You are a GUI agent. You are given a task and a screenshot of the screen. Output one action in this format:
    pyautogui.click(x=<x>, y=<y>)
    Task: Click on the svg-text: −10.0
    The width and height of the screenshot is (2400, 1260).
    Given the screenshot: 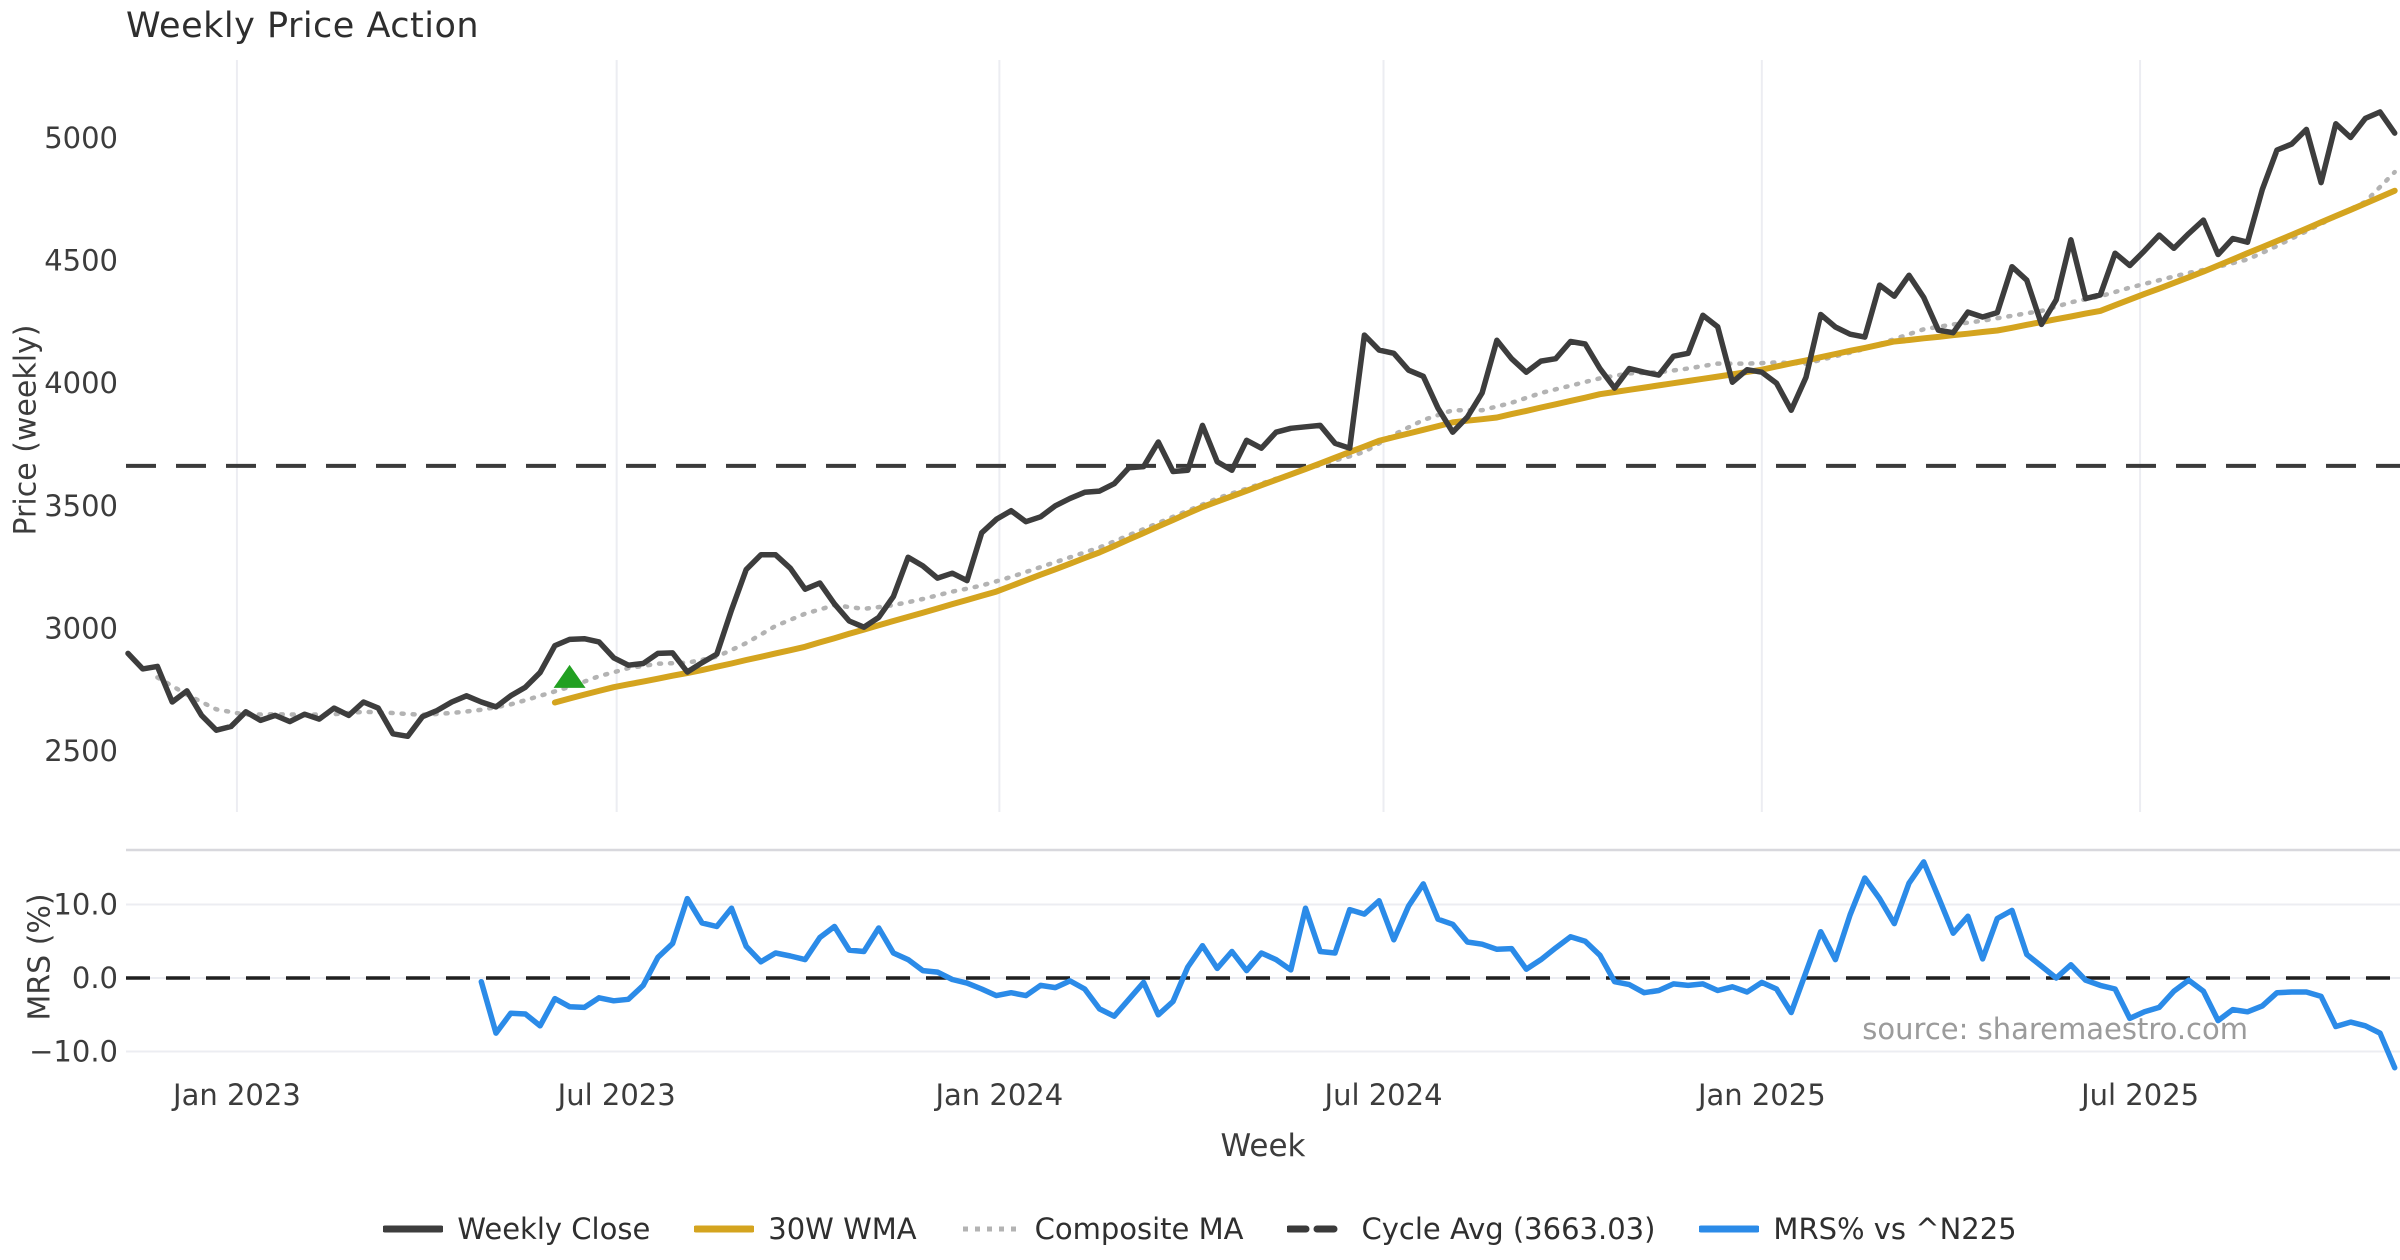 What is the action you would take?
    pyautogui.click(x=73, y=1052)
    